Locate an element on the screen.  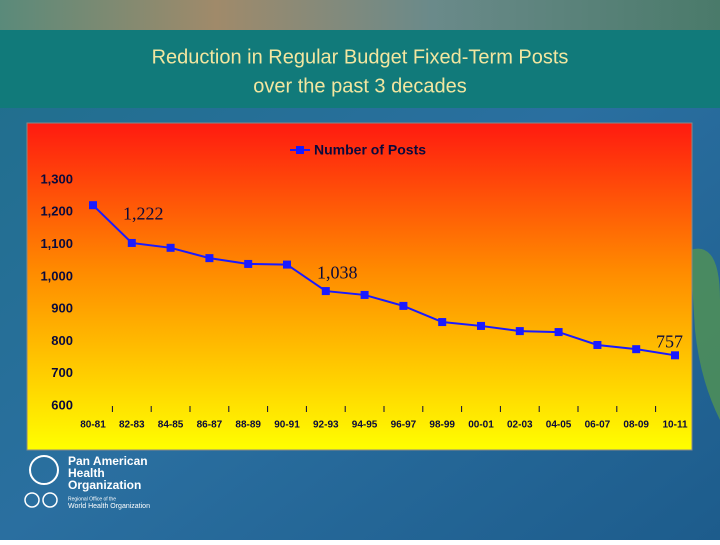
x-tick-label: 00-01 is located at coordinates (481, 425).